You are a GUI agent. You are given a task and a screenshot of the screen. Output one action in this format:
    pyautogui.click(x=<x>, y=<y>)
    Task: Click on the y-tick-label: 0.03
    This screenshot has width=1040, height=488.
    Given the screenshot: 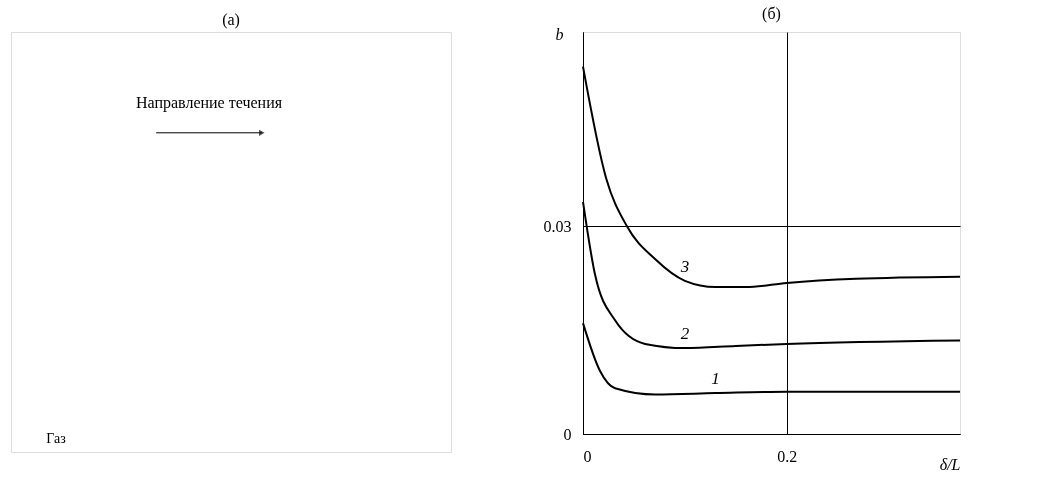 What is the action you would take?
    pyautogui.click(x=557, y=226)
    